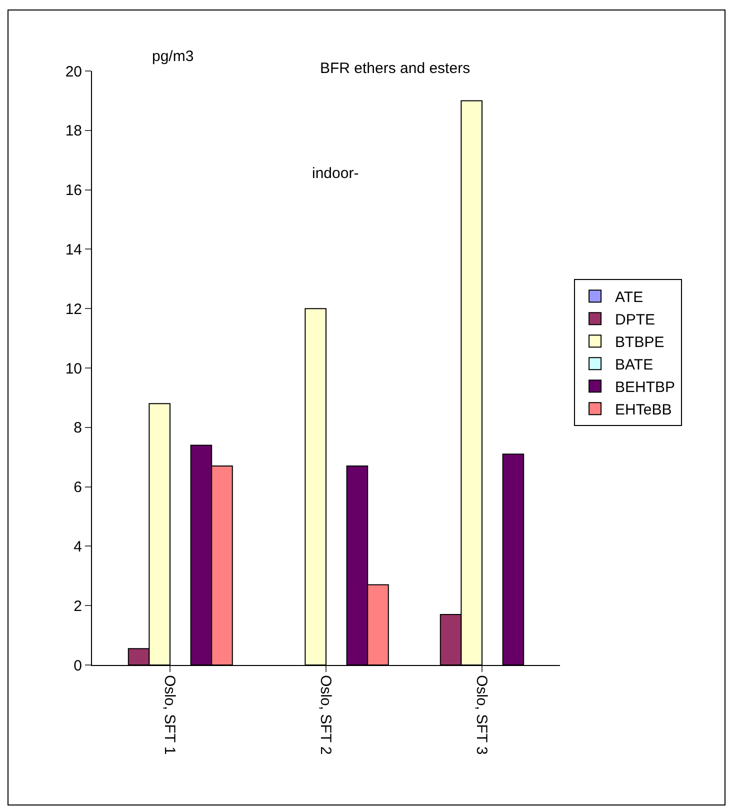 The width and height of the screenshot is (733, 812). What do you see at coordinates (335, 173) in the screenshot?
I see `annotation: indoor-` at bounding box center [335, 173].